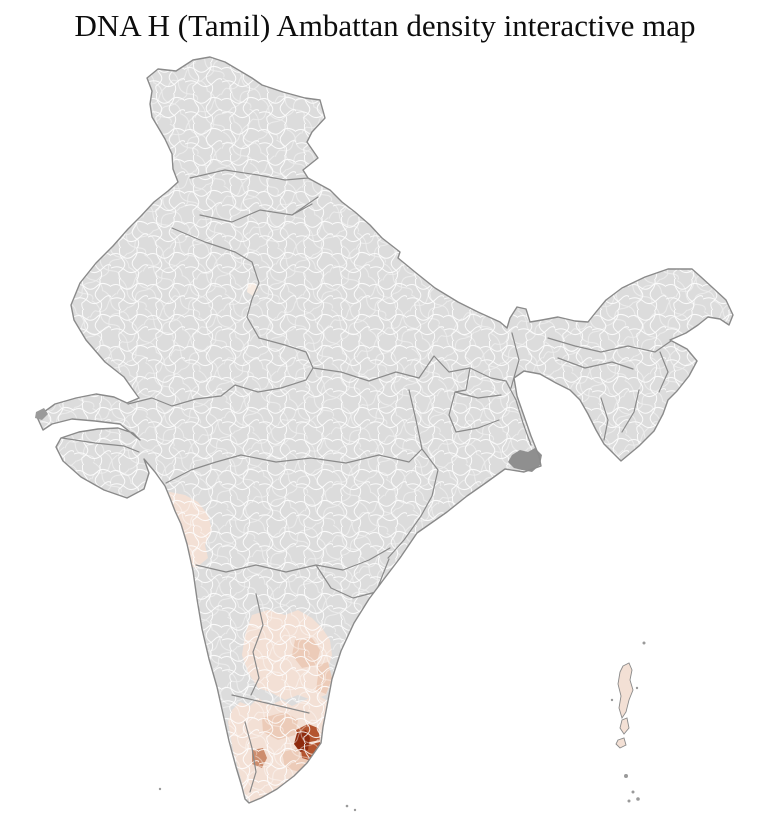  I want to click on island-chain, so click(628, 722).